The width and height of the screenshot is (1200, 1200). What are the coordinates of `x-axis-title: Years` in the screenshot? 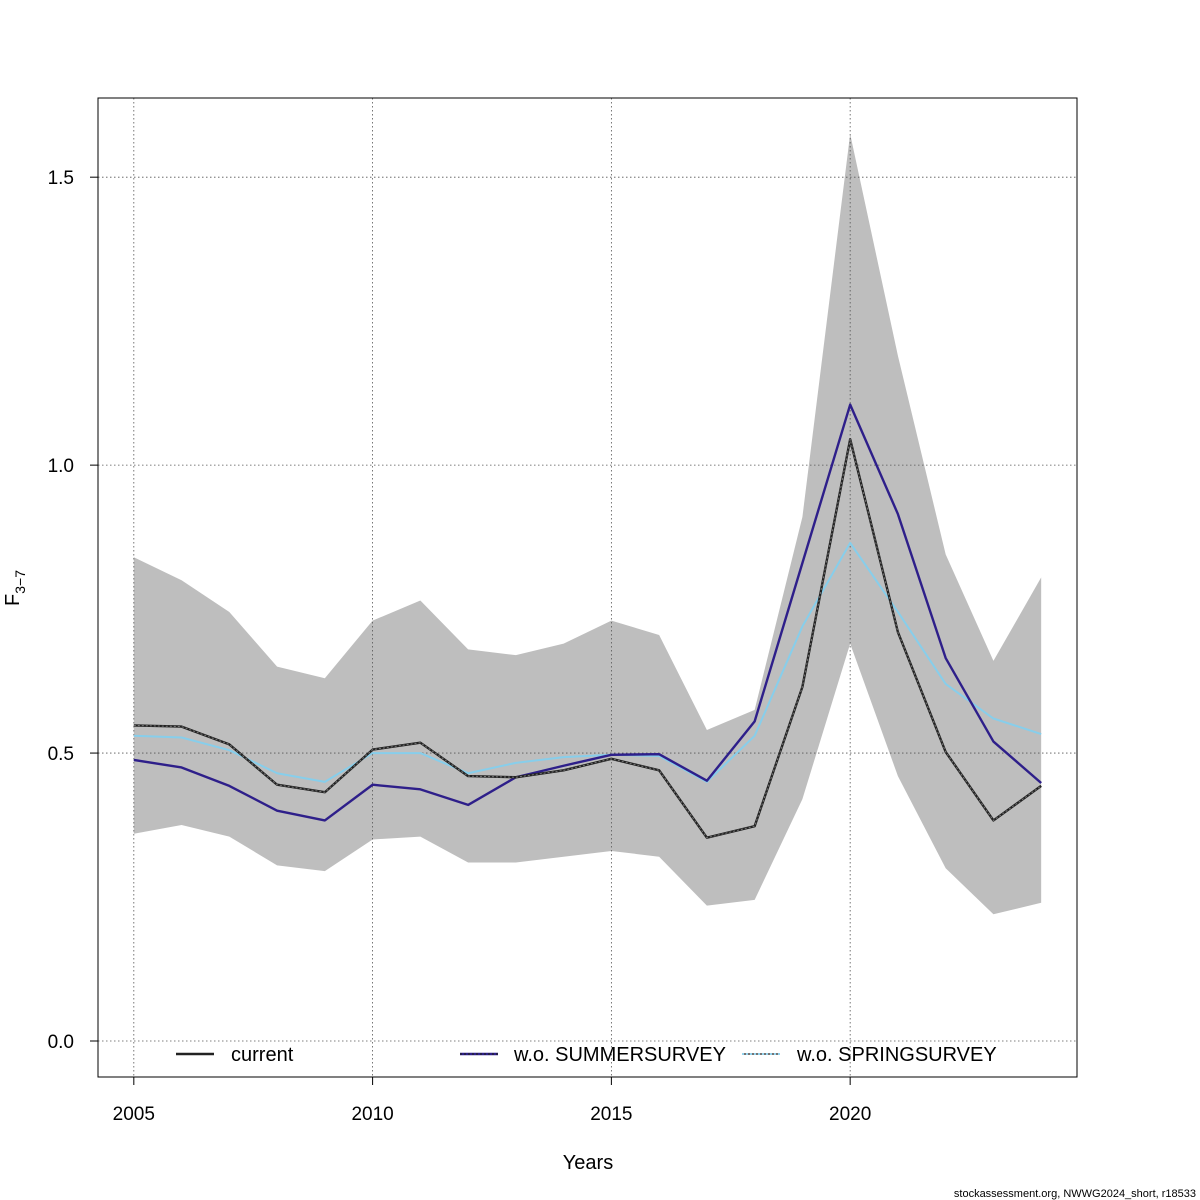 It's located at (588, 1163).